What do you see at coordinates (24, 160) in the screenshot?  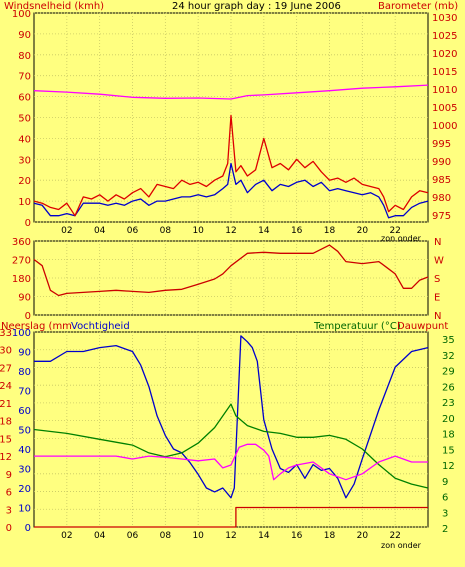 I see `wind-axis-tick-label: 30` at bounding box center [24, 160].